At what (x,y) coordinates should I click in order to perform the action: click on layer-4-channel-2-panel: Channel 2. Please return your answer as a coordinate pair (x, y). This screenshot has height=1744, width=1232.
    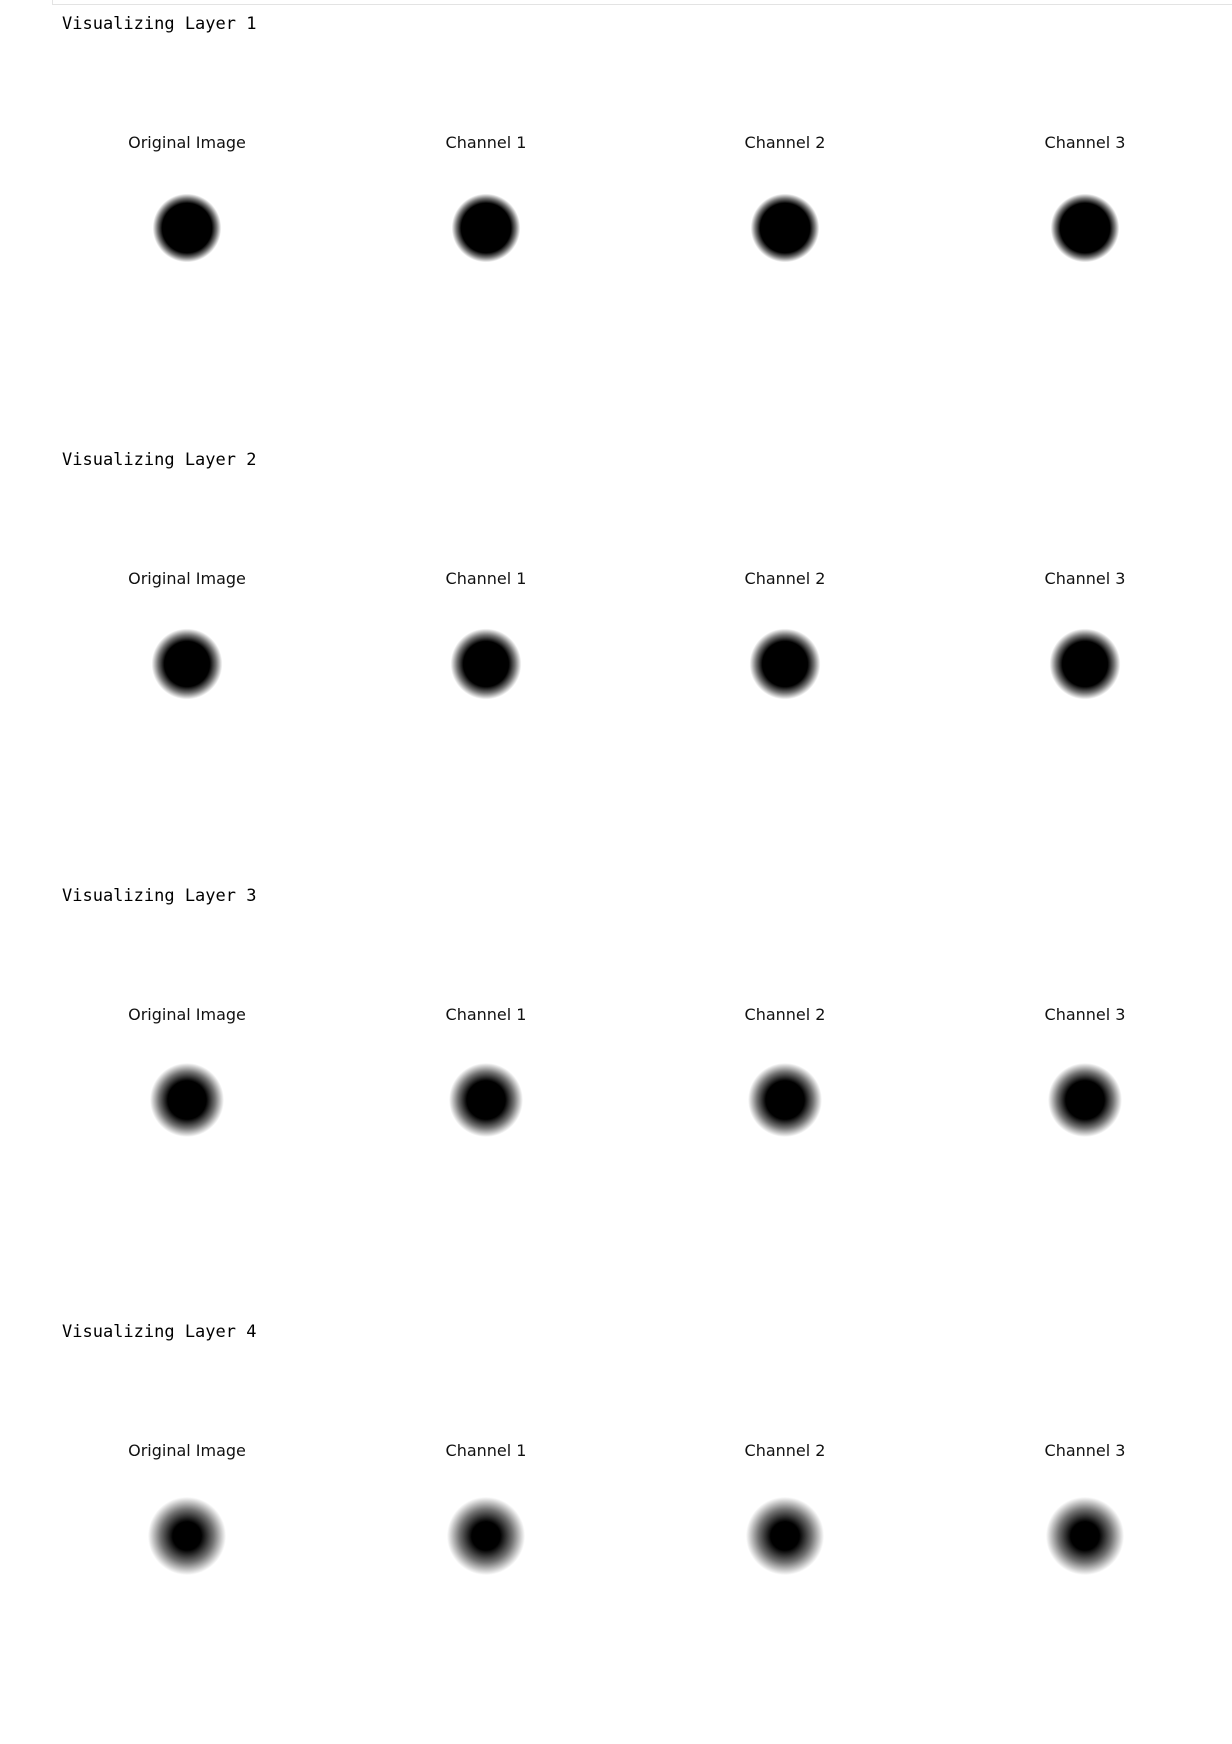
    Looking at the image, I should click on (785, 1516).